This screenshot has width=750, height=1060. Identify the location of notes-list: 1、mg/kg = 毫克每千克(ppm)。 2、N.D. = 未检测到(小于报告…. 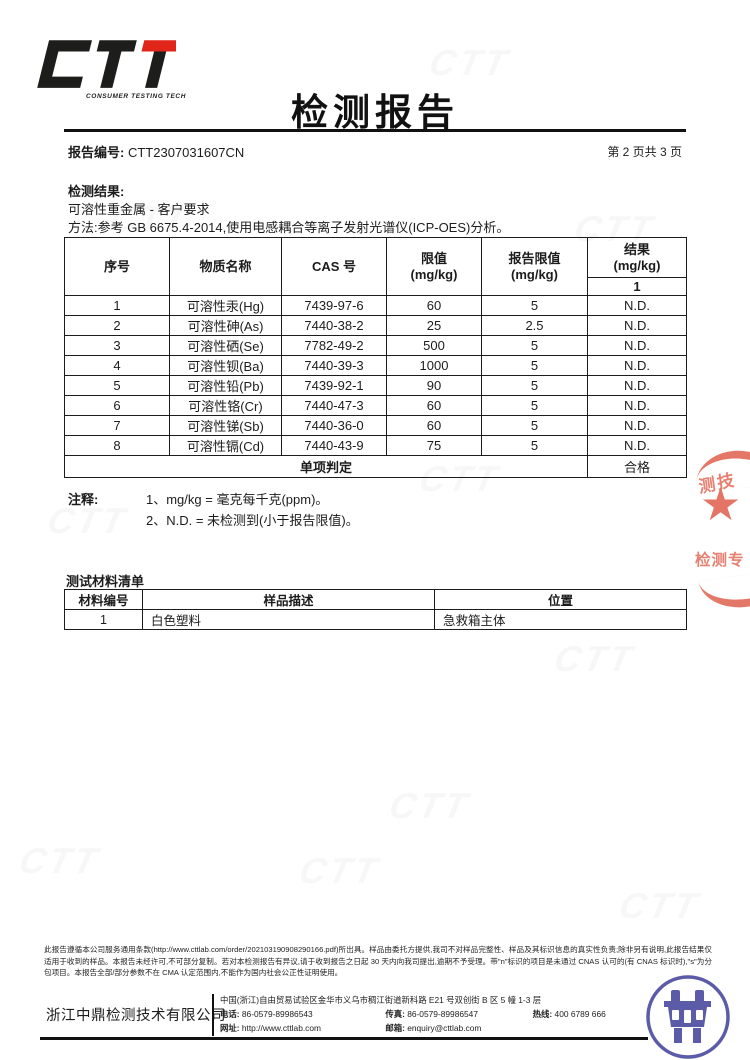
(252, 510).